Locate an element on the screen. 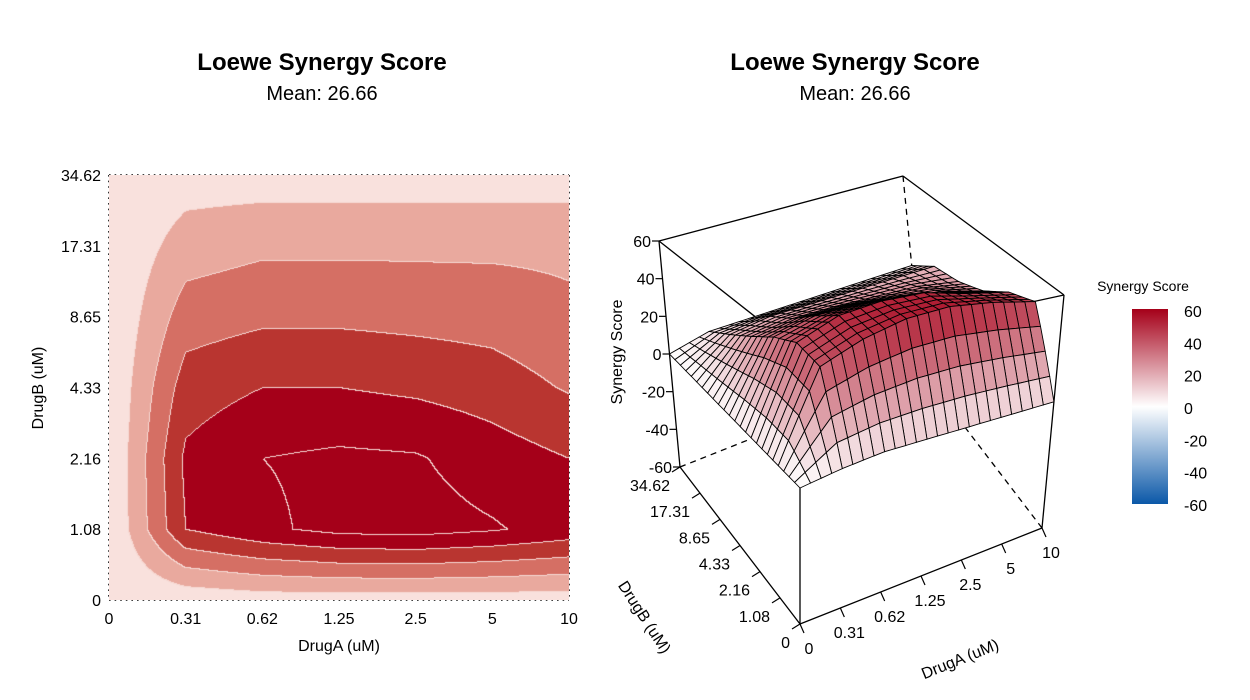  legend-tick-label: -40 is located at coordinates (1195, 474).